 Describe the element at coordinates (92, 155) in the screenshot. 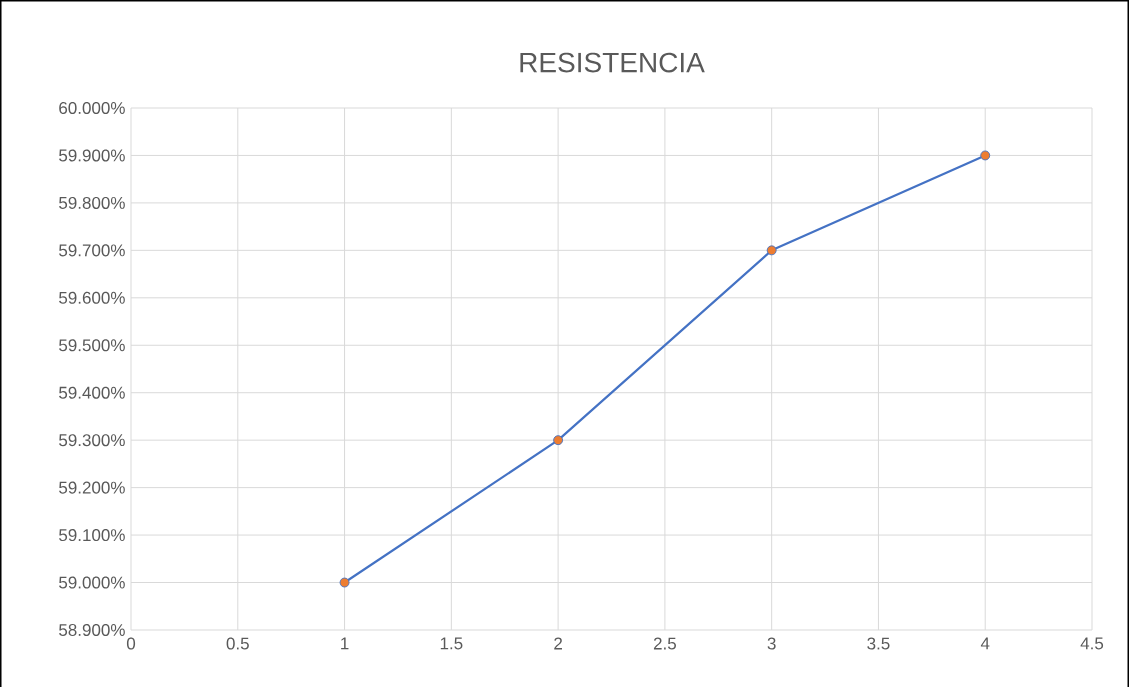

I see `y-tick-label: 59.900%` at that location.